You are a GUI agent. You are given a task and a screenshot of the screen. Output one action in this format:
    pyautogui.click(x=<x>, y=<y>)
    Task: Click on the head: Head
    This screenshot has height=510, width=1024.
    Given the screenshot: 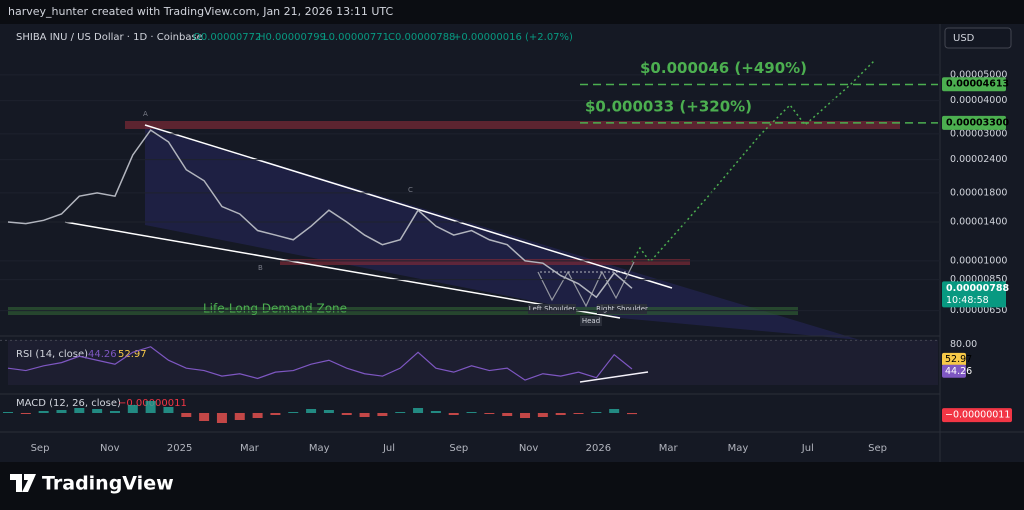 What is the action you would take?
    pyautogui.click(x=591, y=321)
    